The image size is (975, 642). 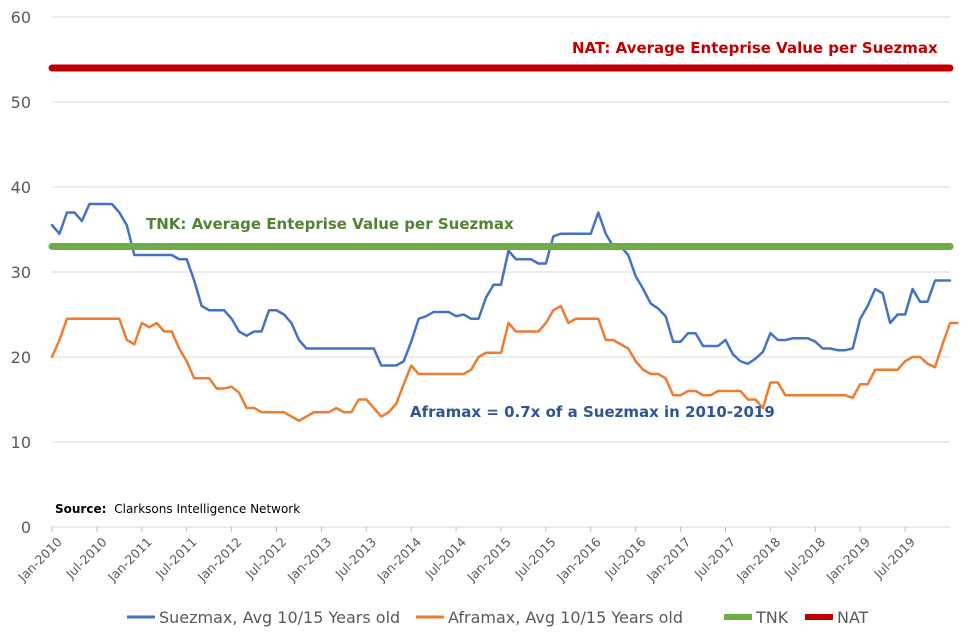 What do you see at coordinates (21, 357) in the screenshot?
I see `y-tick-label: 20` at bounding box center [21, 357].